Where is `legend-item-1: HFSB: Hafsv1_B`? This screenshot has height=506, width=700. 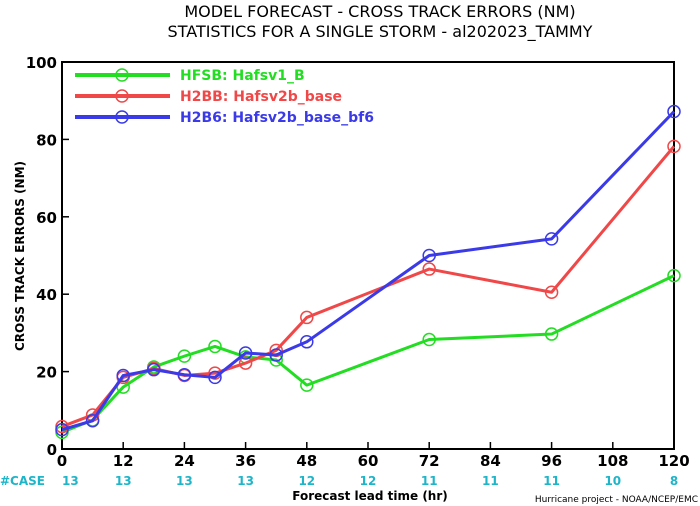 legend-item-1: HFSB: Hafsv1_B is located at coordinates (190, 76).